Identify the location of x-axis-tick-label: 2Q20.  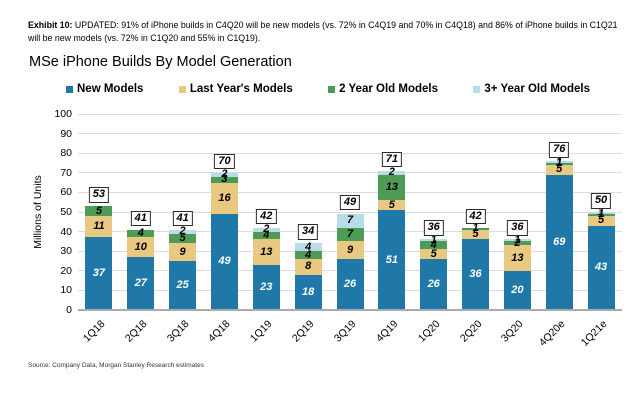
(471, 331).